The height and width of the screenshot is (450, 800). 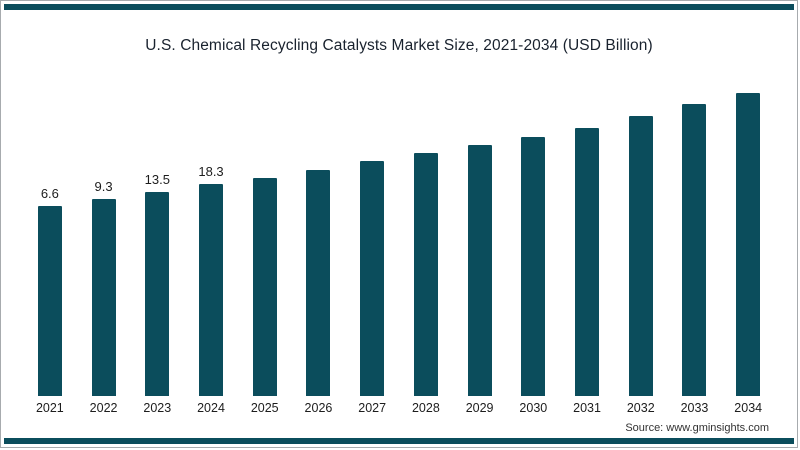 What do you see at coordinates (587, 408) in the screenshot?
I see `x-tick-label: 2031` at bounding box center [587, 408].